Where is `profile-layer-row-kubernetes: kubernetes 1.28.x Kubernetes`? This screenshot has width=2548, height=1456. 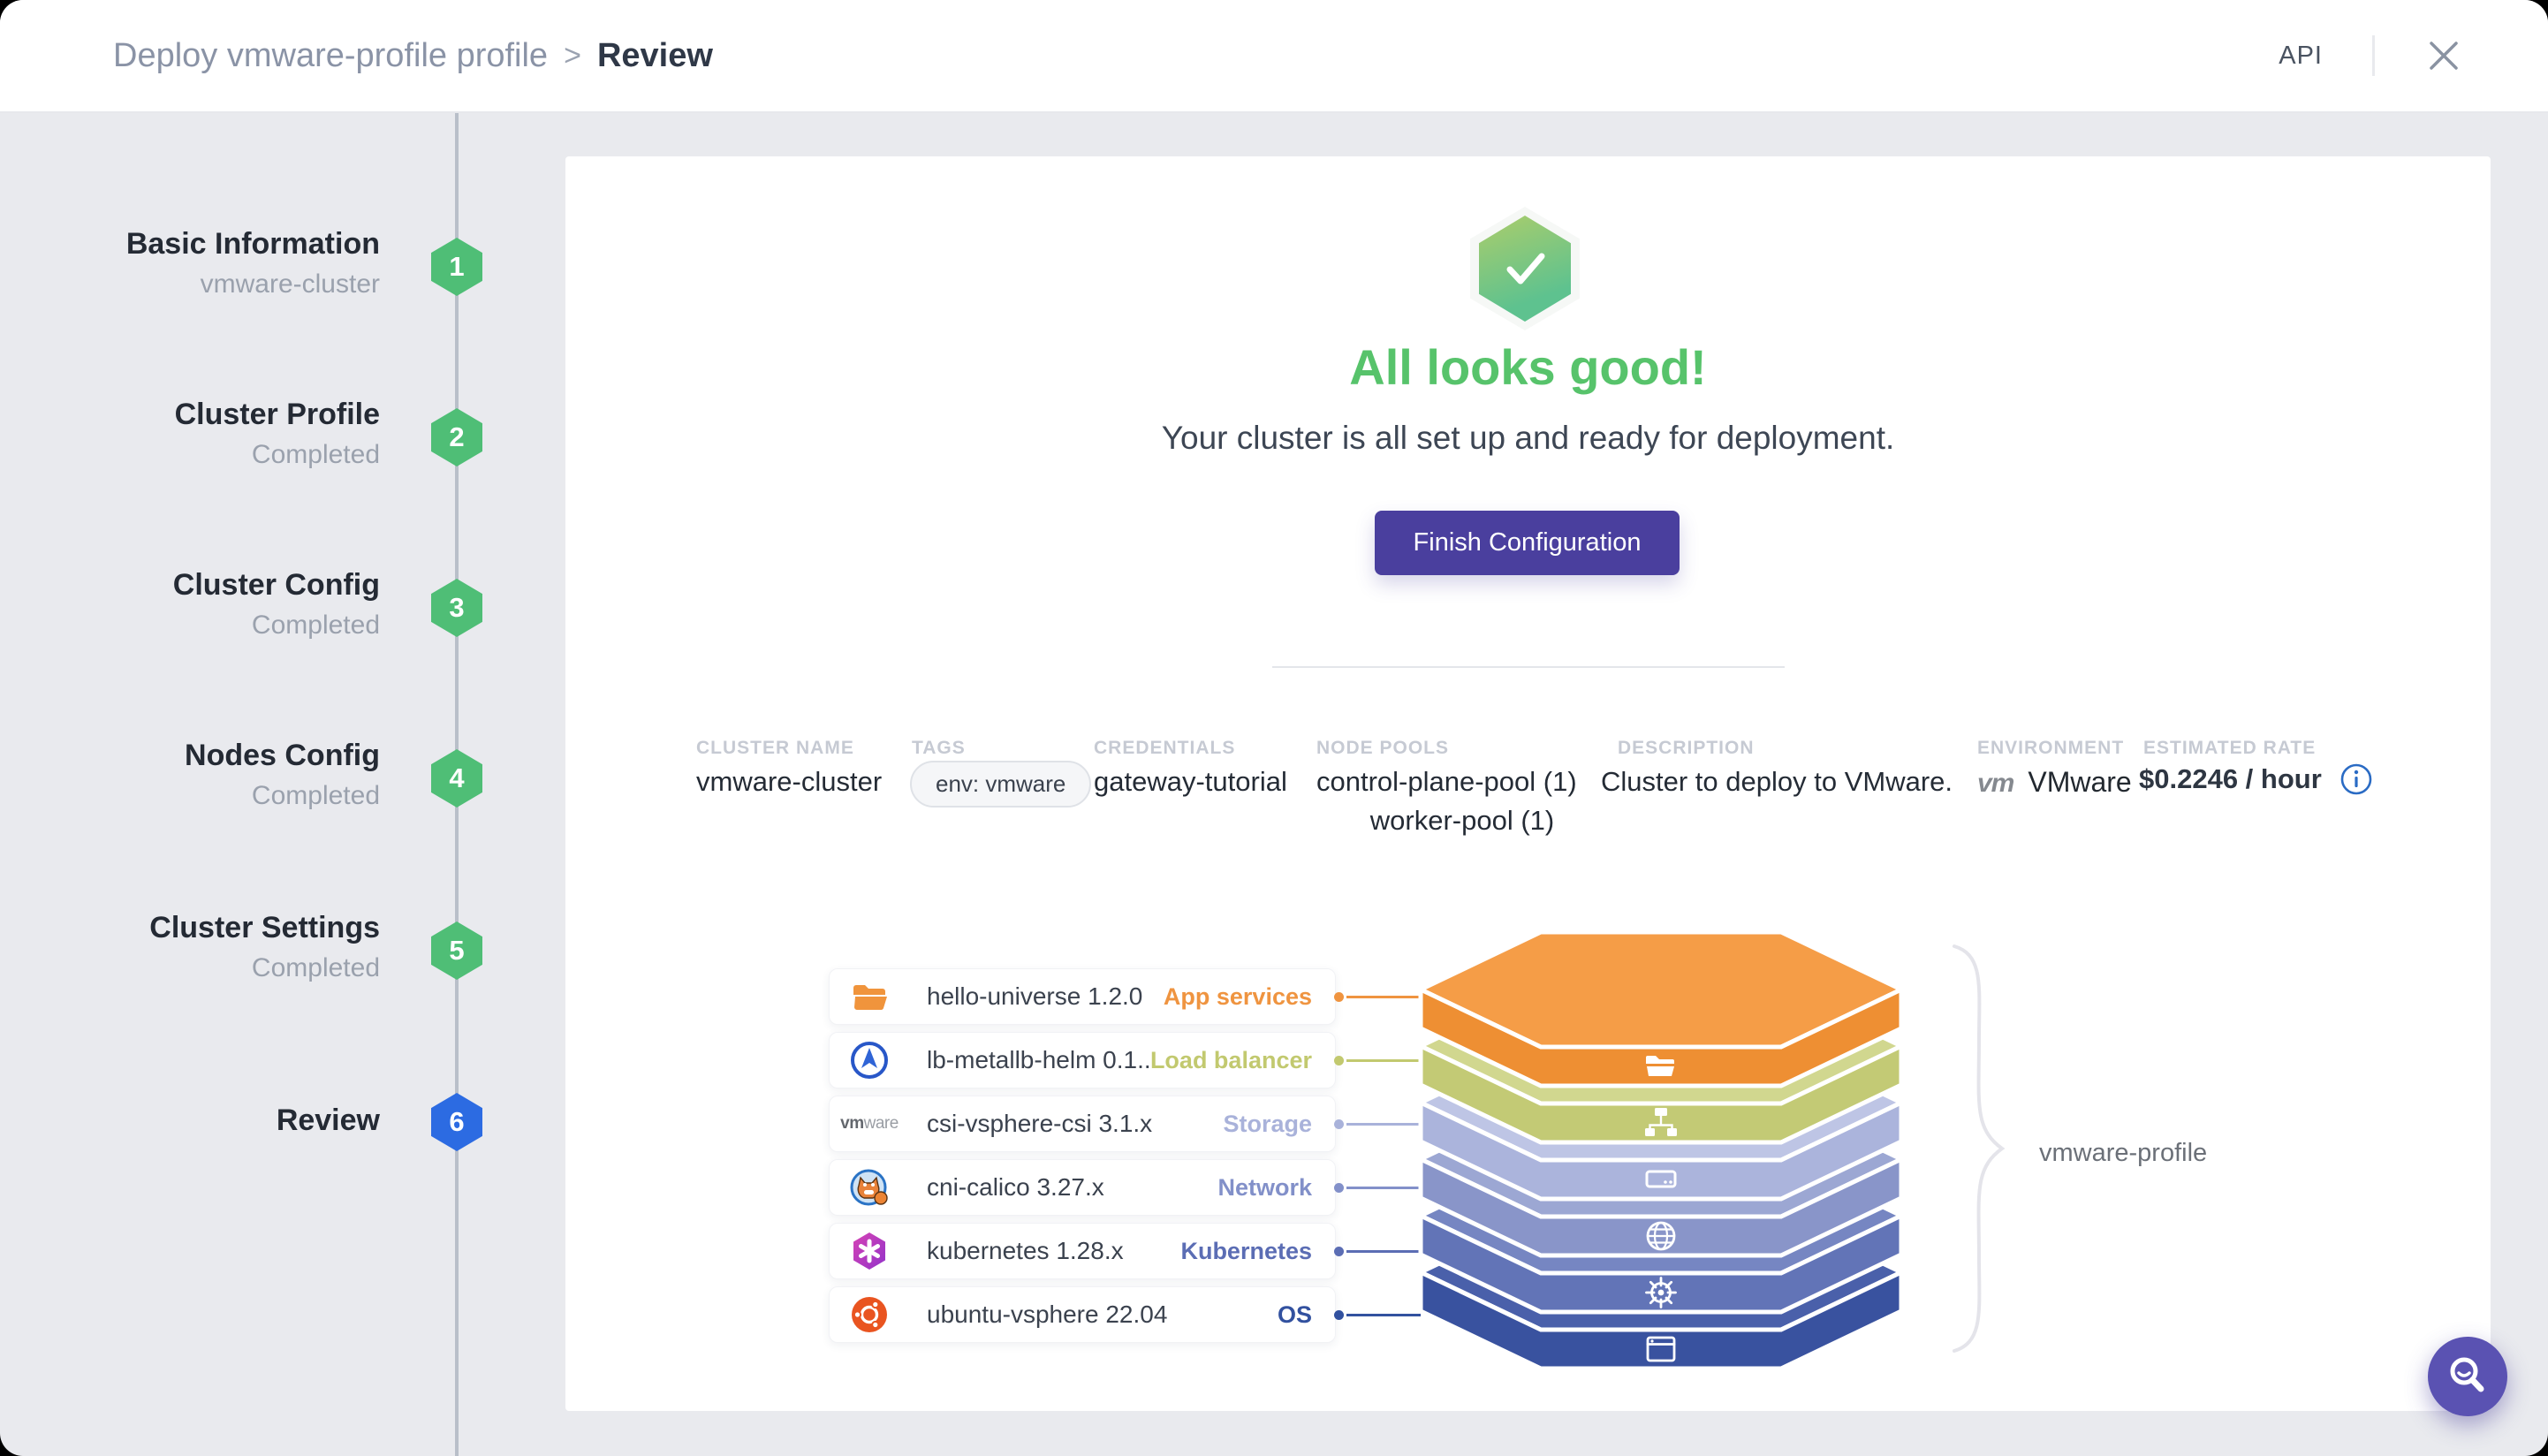 profile-layer-row-kubernetes: kubernetes 1.28.x Kubernetes is located at coordinates (1082, 1251).